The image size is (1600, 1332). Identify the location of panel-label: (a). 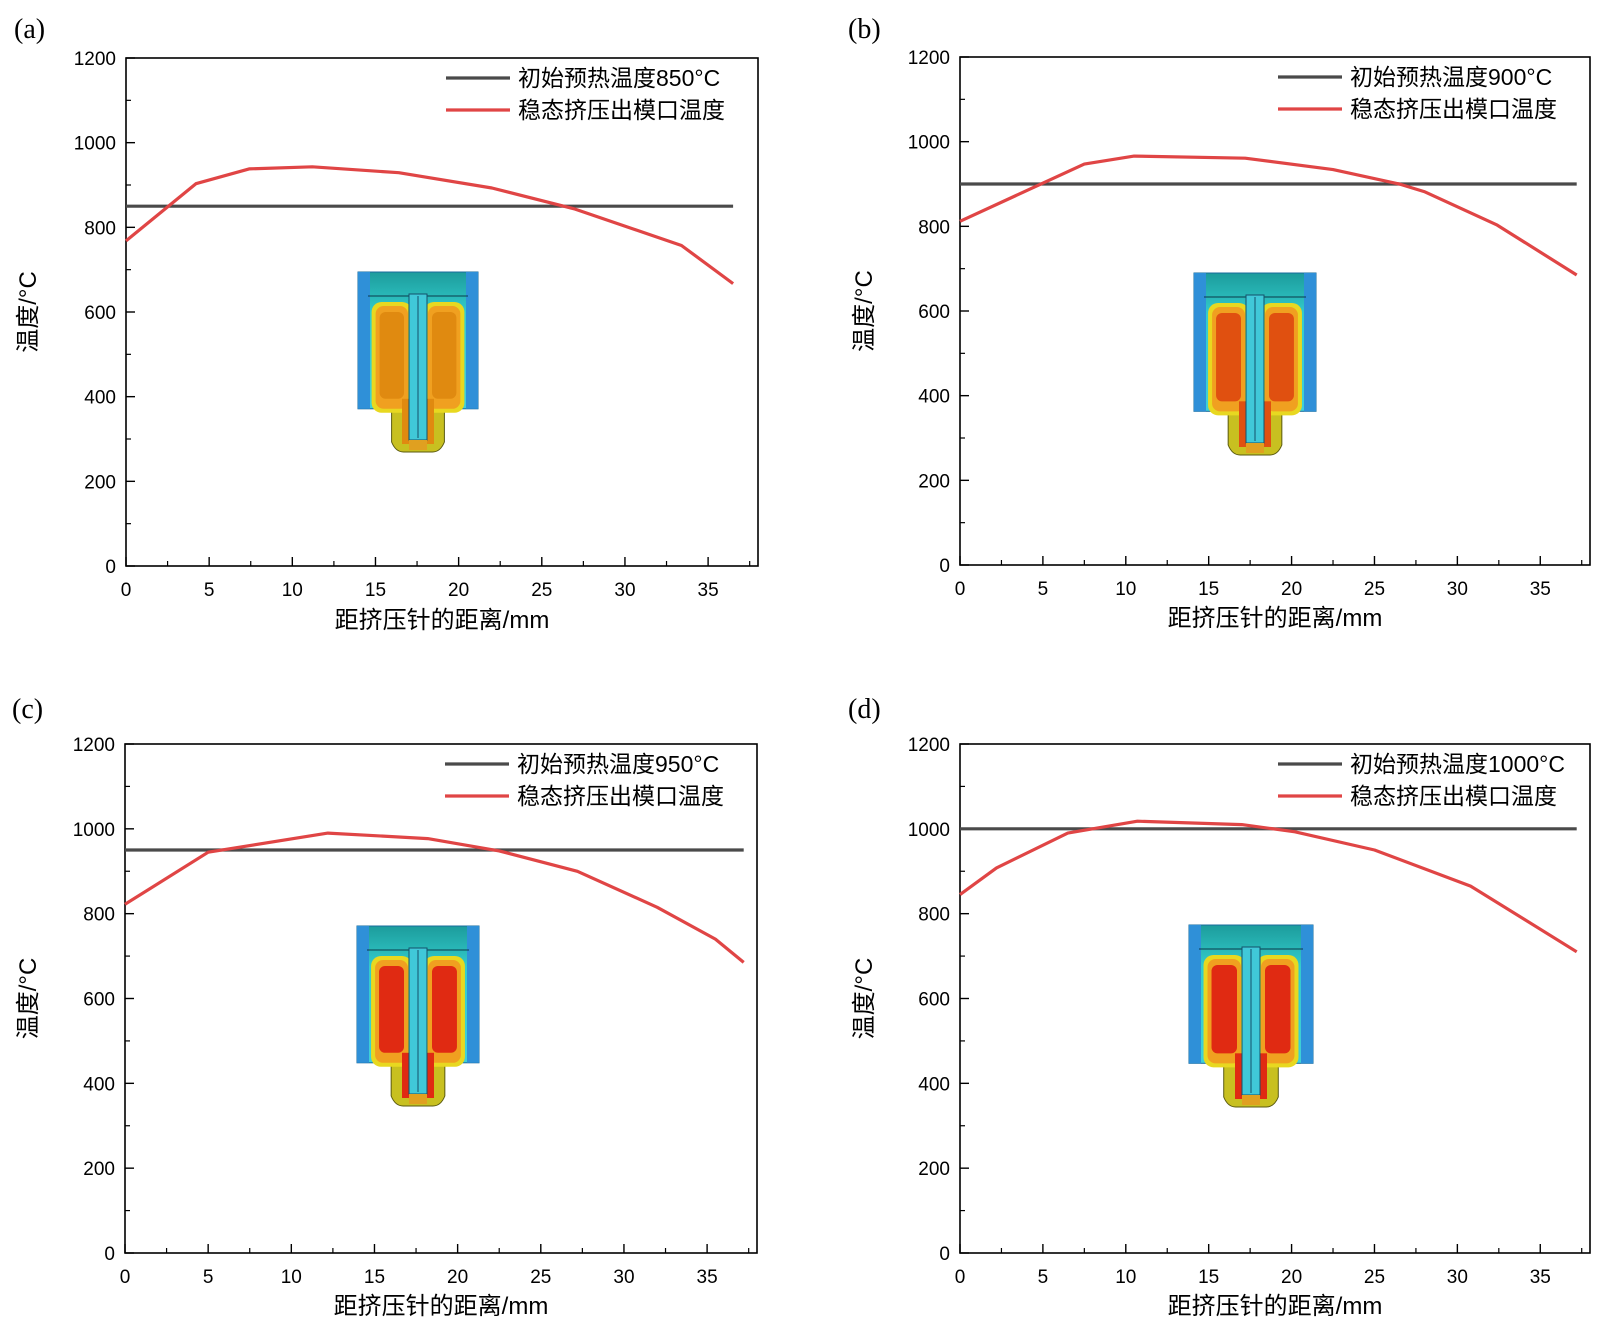
(29, 29).